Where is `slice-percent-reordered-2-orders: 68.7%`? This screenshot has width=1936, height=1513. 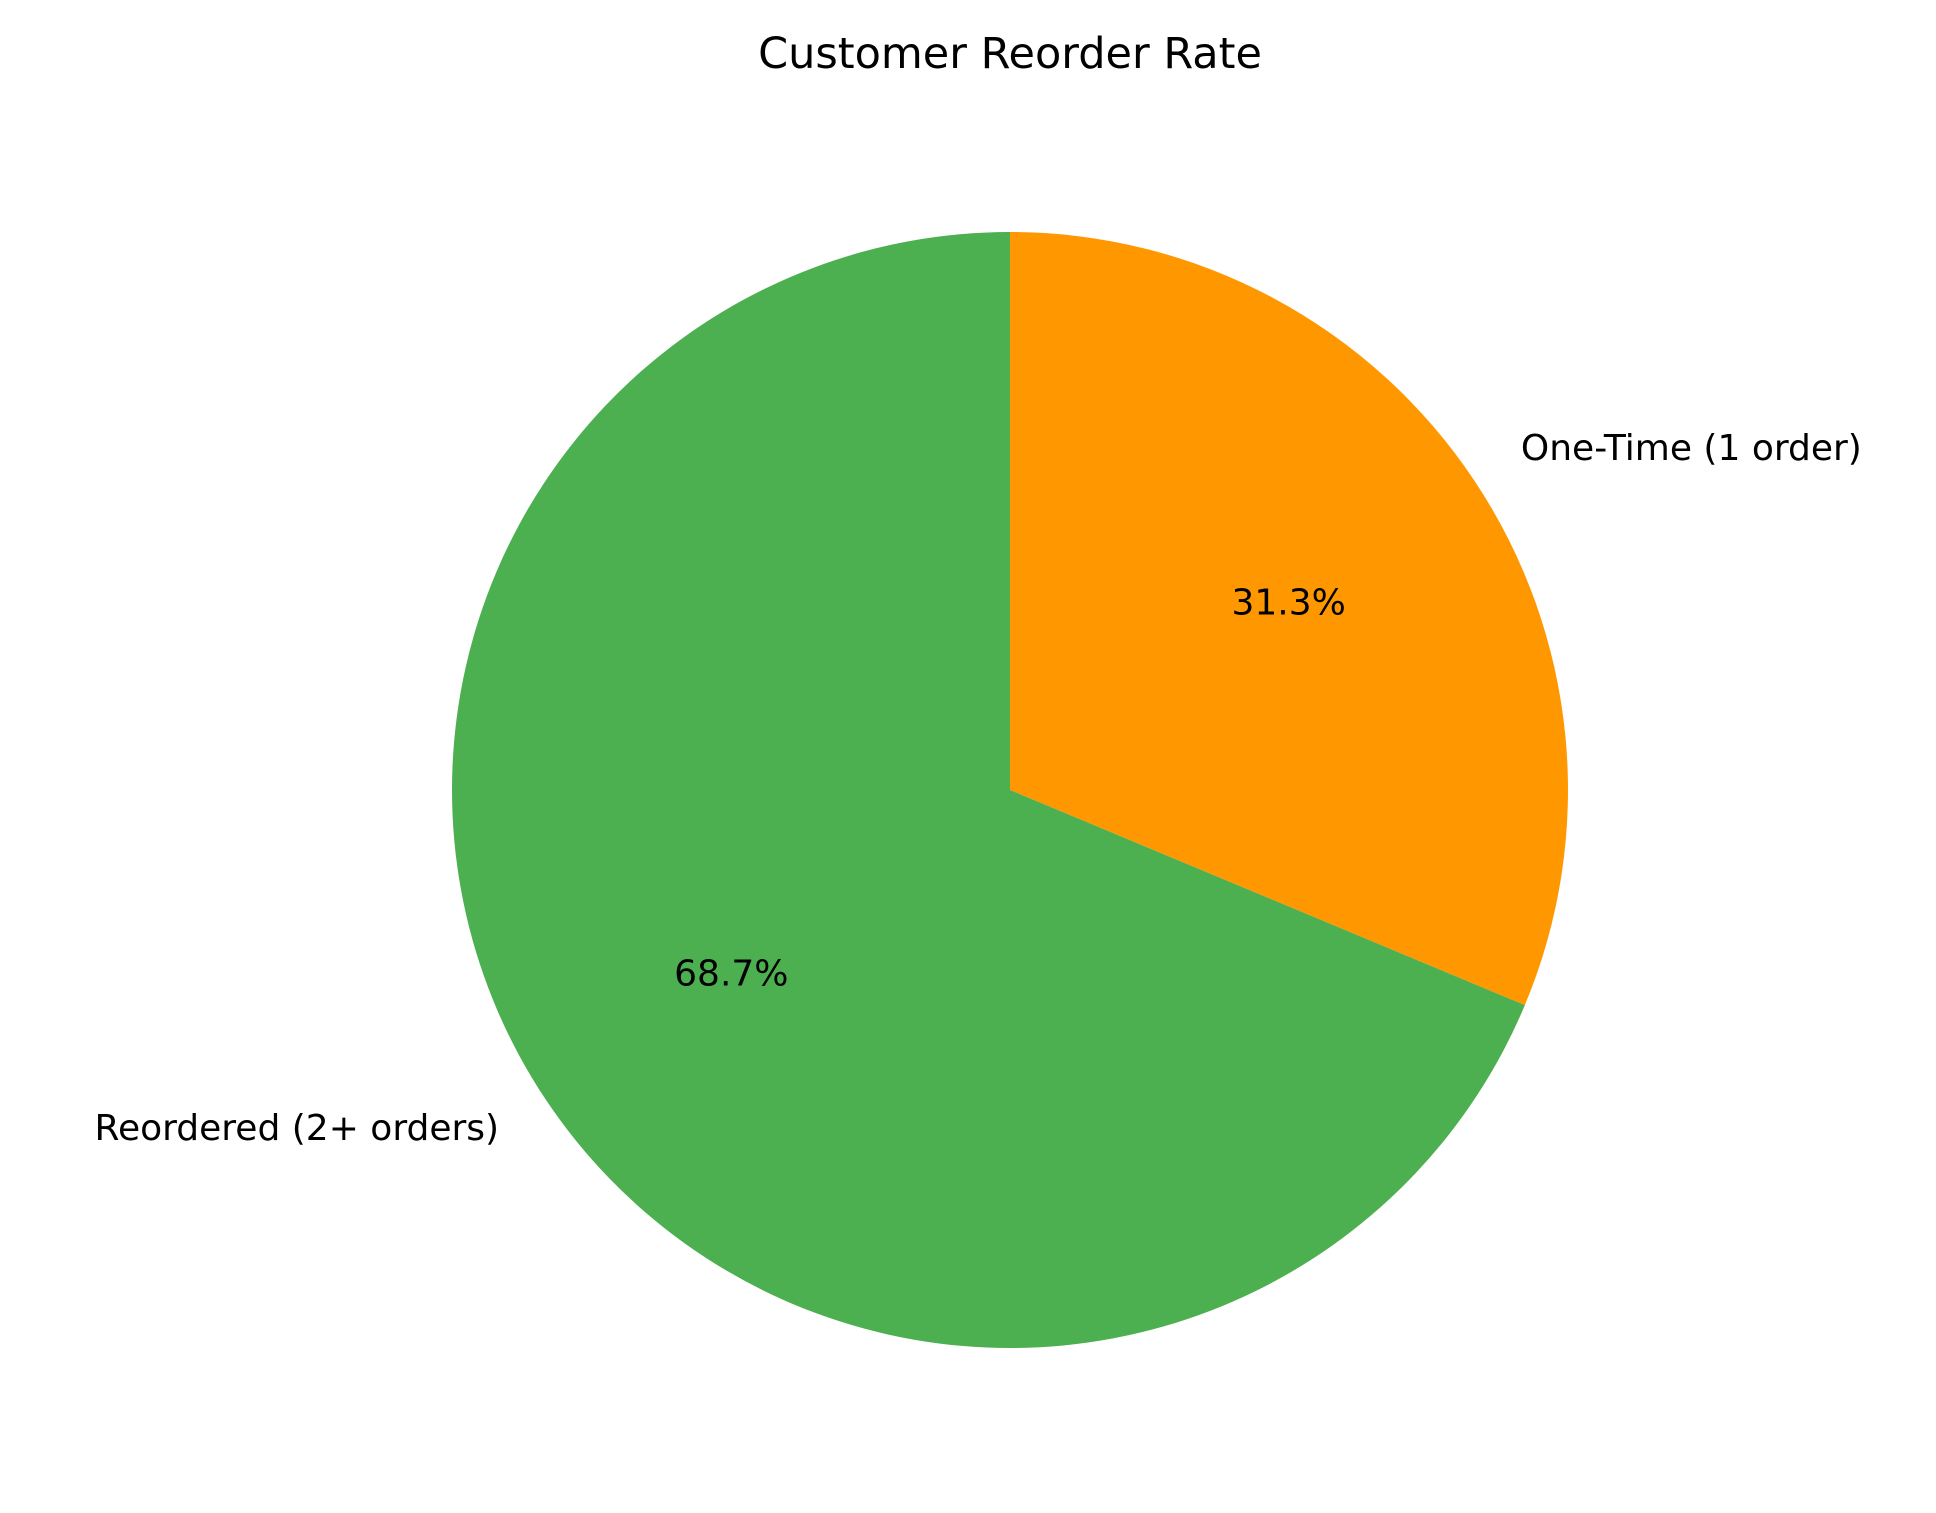
slice-percent-reordered-2-orders: 68.7% is located at coordinates (731, 974).